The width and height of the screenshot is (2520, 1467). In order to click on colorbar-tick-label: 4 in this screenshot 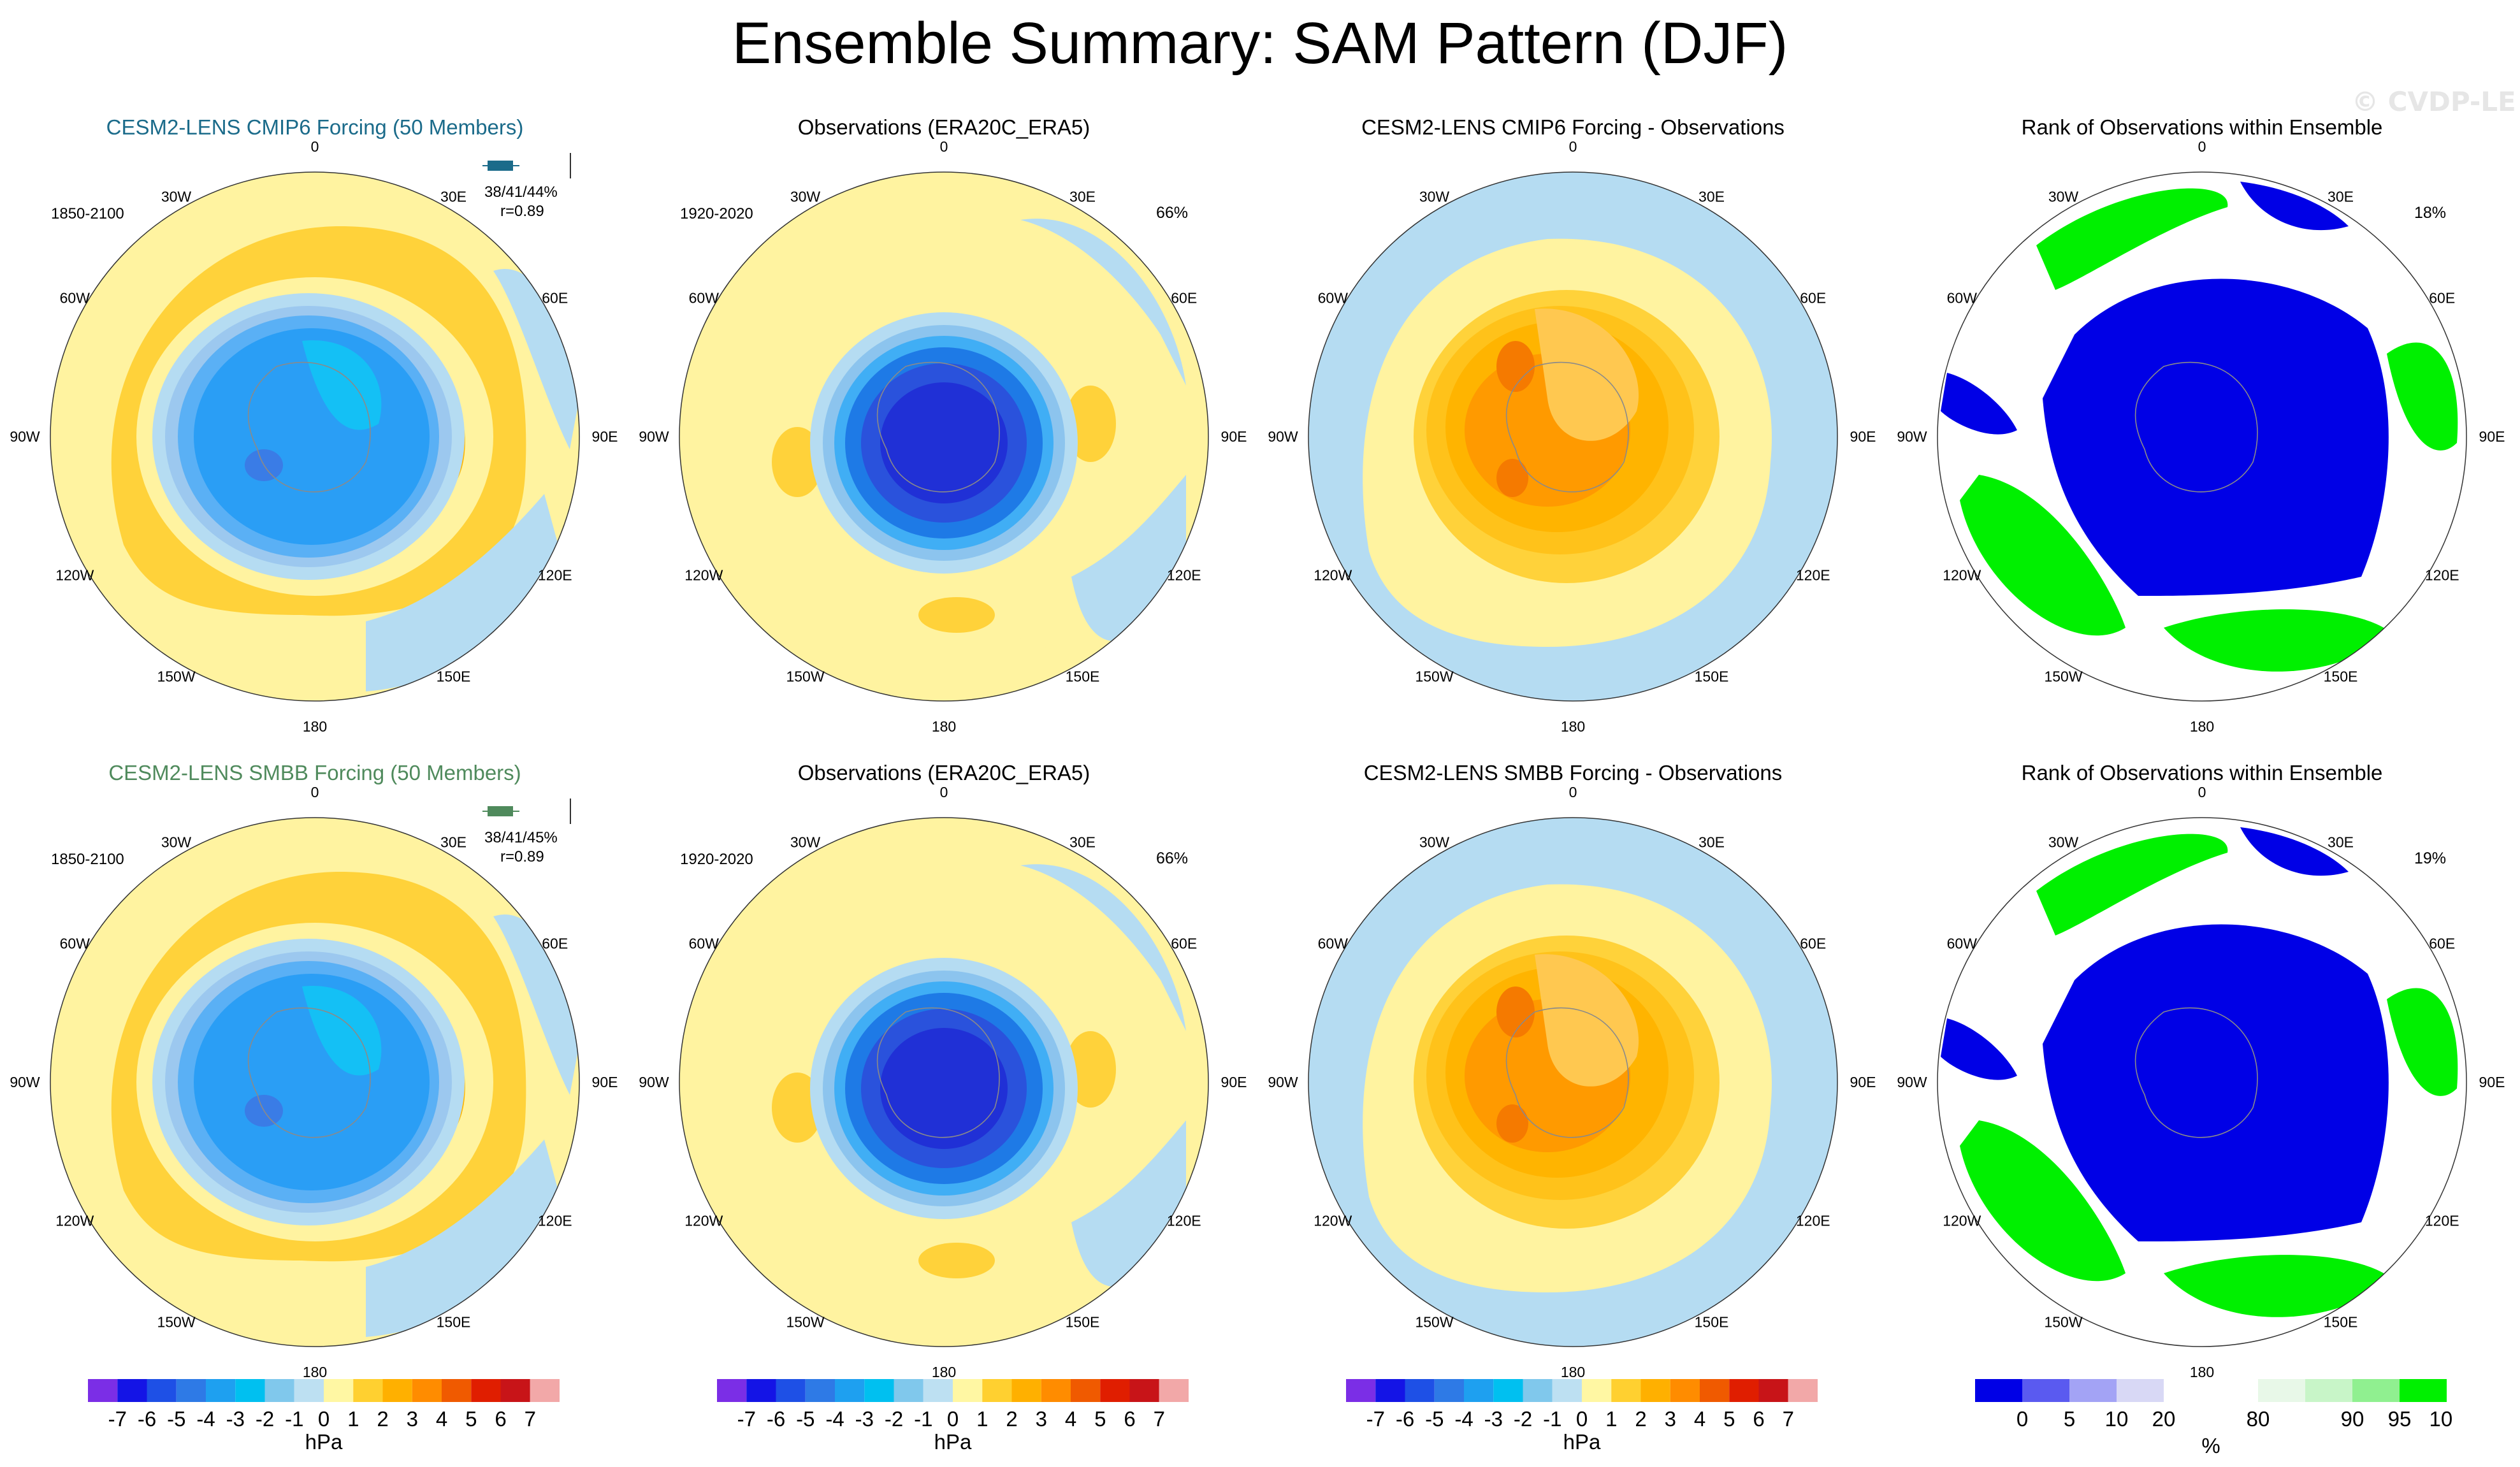, I will do `click(441, 1419)`.